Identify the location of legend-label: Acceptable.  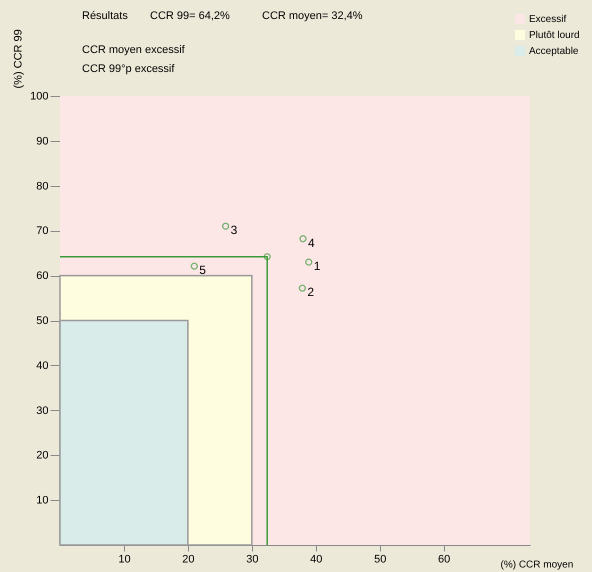
(554, 51).